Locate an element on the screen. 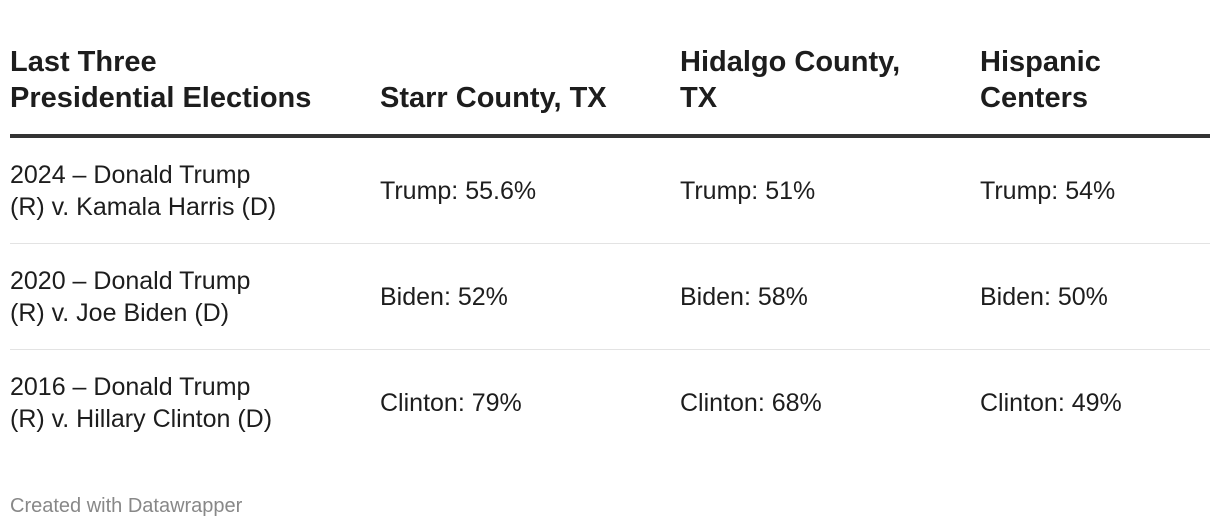  cell-starr-county: Clinton: 79% is located at coordinates (451, 402).